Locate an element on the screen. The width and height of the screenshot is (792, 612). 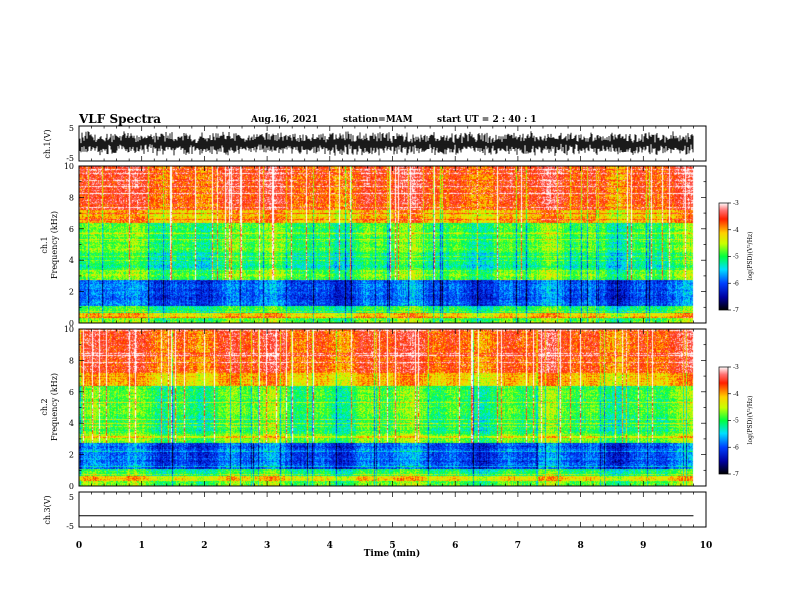
x-tick-label: 2 is located at coordinates (204, 546).